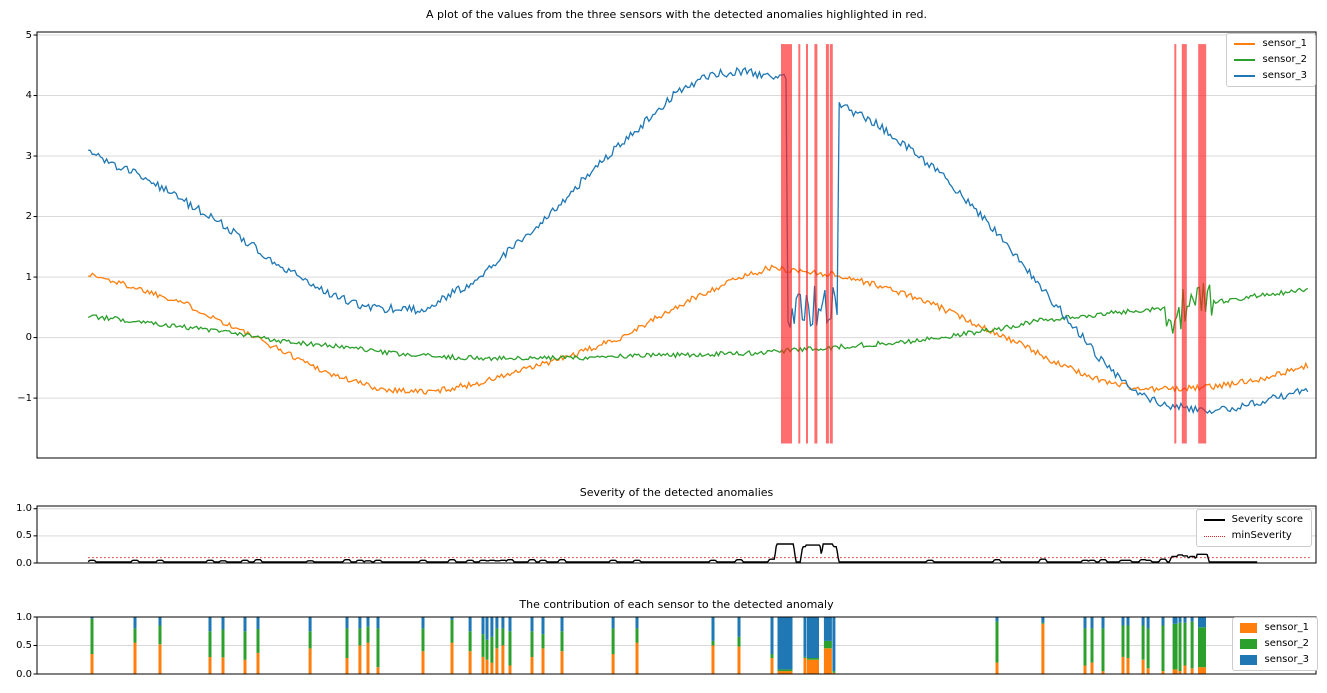 The width and height of the screenshot is (1327, 693). I want to click on y-tick-label: 2, so click(28, 217).